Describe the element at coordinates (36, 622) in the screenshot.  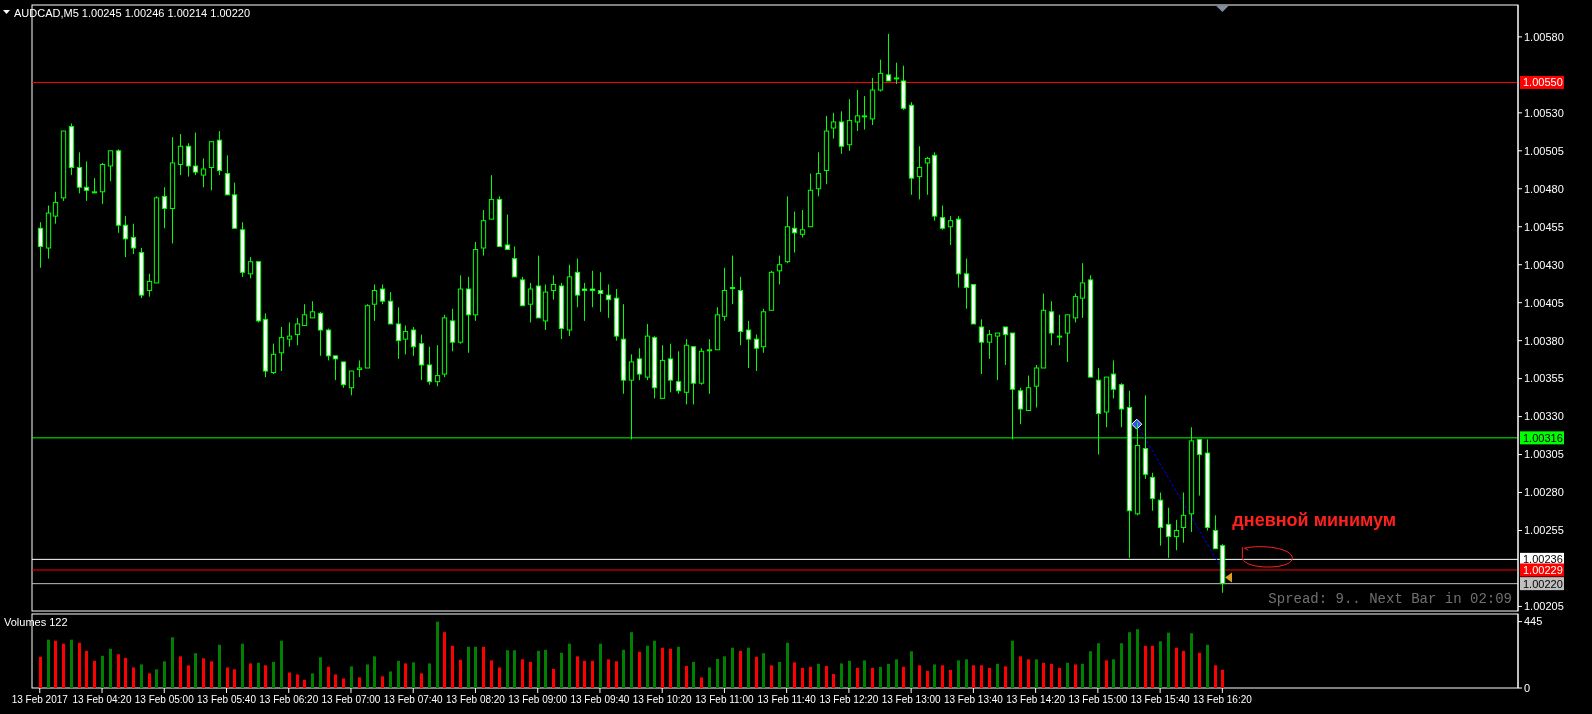
I see `chart-title: Volumes 122` at that location.